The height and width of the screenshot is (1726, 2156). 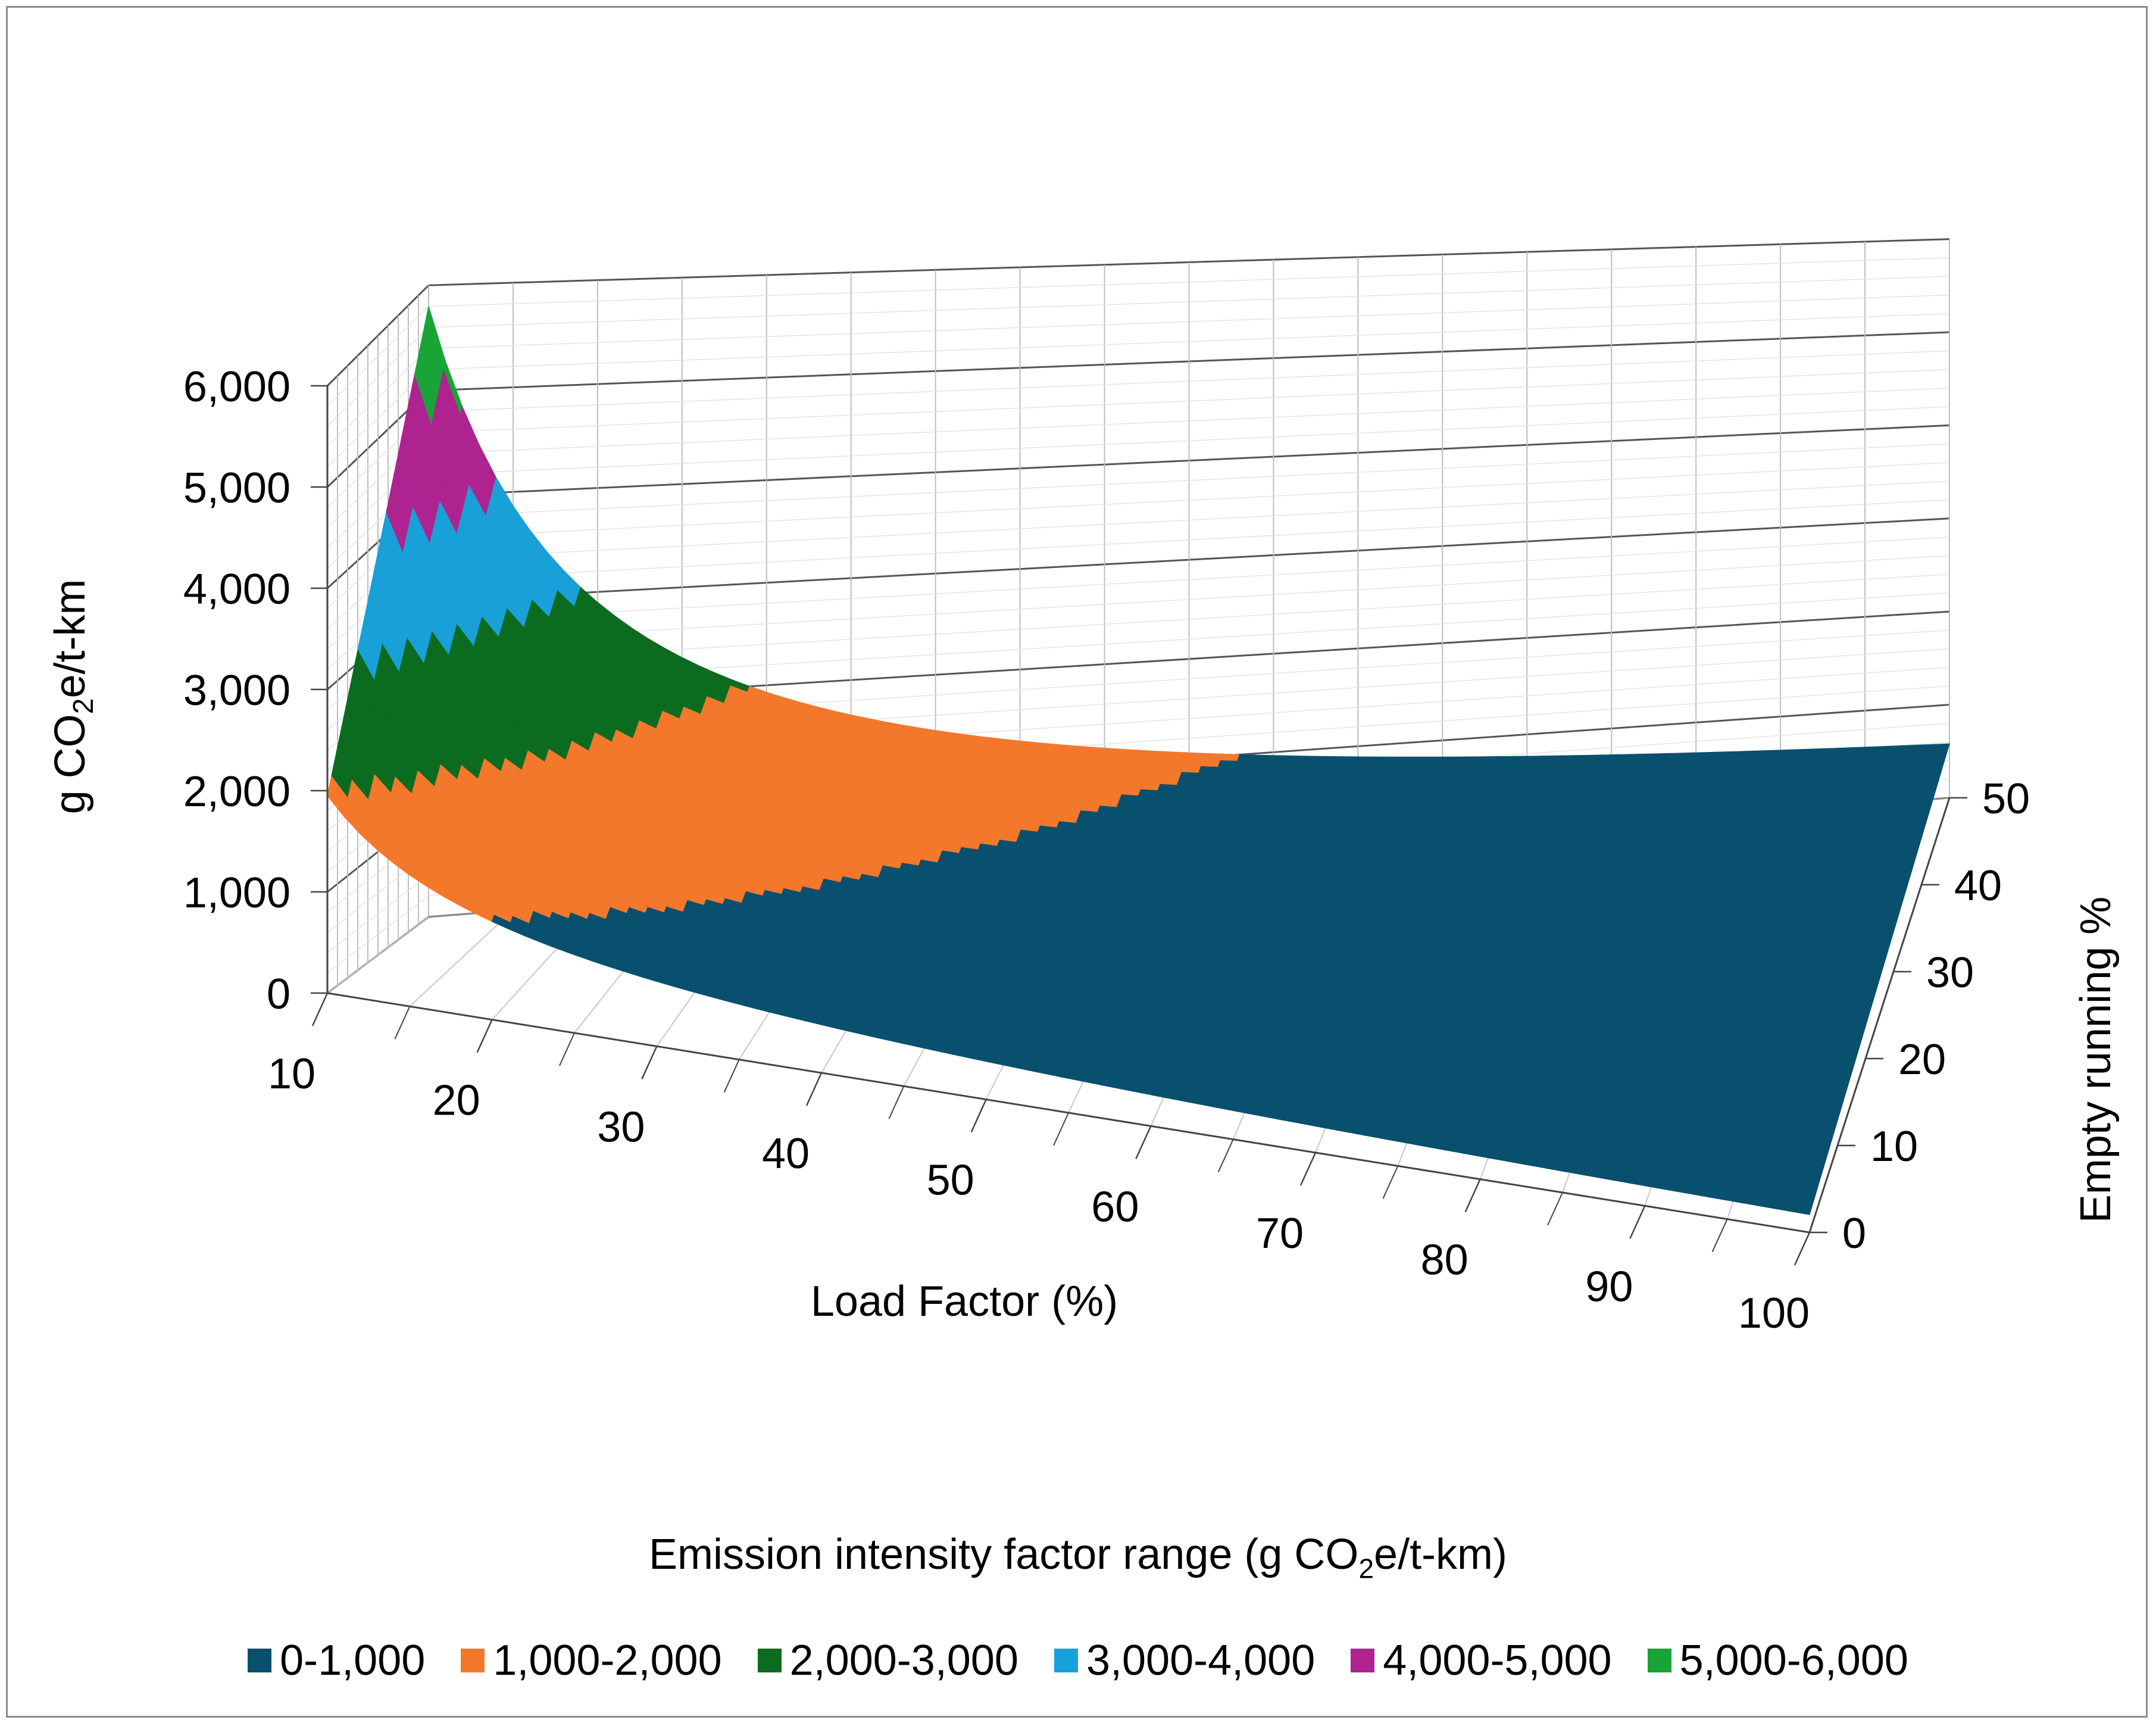 What do you see at coordinates (1950, 973) in the screenshot?
I see `y-tick-label: 30` at bounding box center [1950, 973].